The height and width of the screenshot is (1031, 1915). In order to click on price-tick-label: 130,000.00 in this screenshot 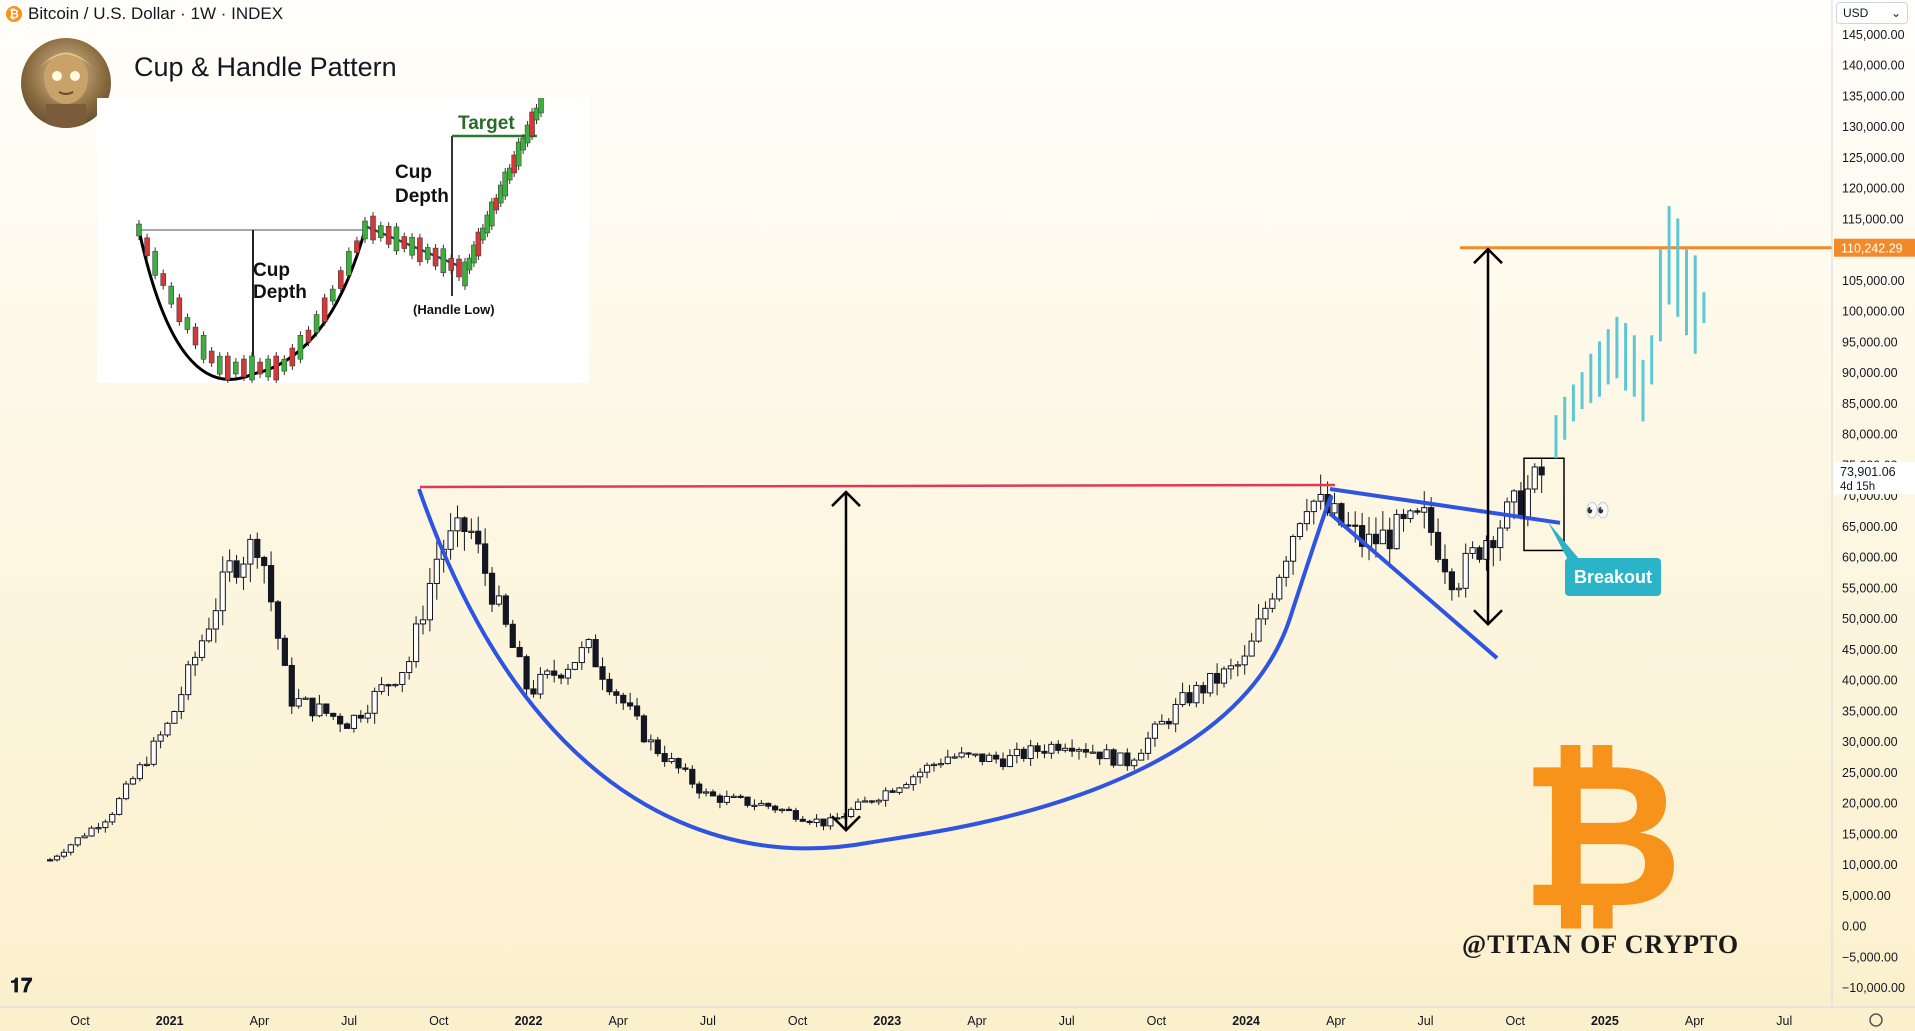, I will do `click(1873, 127)`.